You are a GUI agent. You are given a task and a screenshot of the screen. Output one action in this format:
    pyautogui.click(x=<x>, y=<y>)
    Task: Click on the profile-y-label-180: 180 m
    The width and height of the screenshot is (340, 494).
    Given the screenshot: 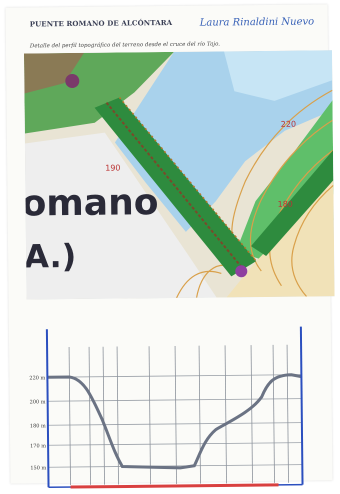 What is the action you would take?
    pyautogui.click(x=38, y=426)
    